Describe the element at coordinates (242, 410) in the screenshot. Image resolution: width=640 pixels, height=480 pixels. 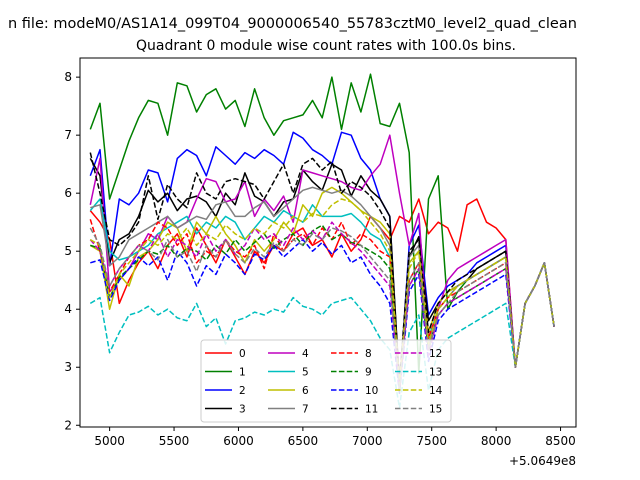
I see `legend-label-3: 3` at that location.